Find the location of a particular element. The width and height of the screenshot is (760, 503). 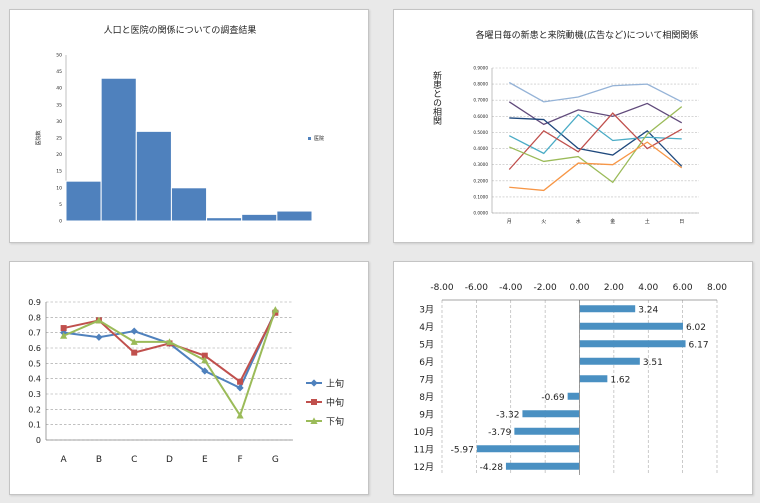

y-tick-label: 40 is located at coordinates (59, 89).